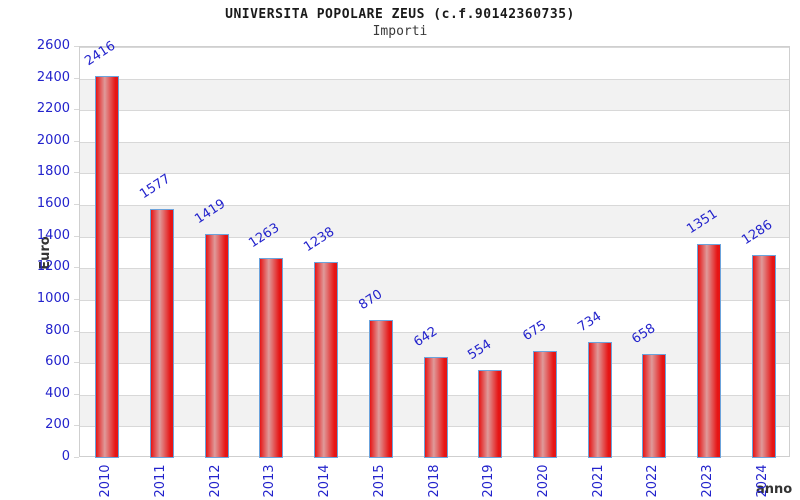 Image resolution: width=800 pixels, height=500 pixels. What do you see at coordinates (270, 481) in the screenshot?
I see `x-tick-label-2013: 2013` at bounding box center [270, 481].